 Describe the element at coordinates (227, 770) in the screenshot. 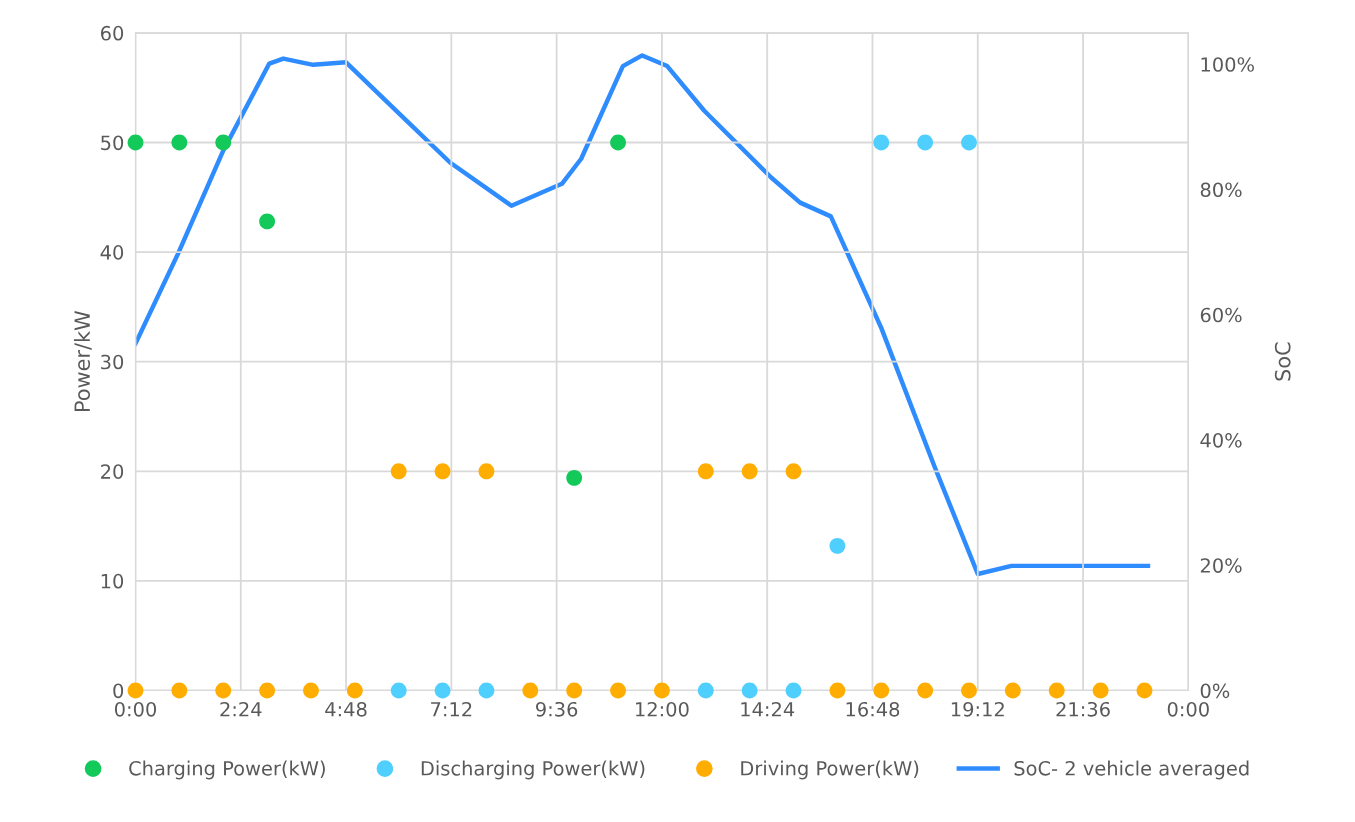

I see `legend-label: Charging Power(kW)` at that location.